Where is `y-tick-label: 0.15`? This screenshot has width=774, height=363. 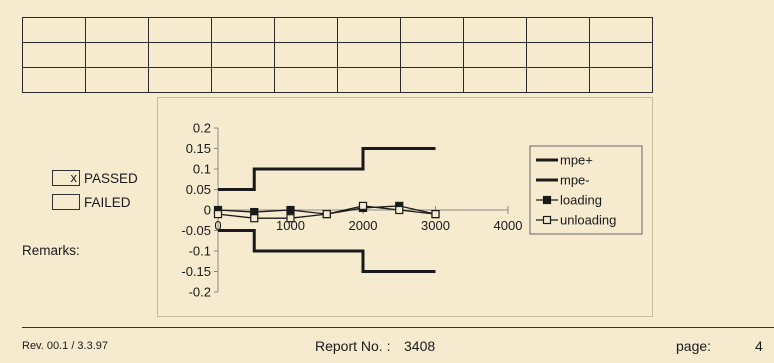 y-tick-label: 0.15 is located at coordinates (198, 148).